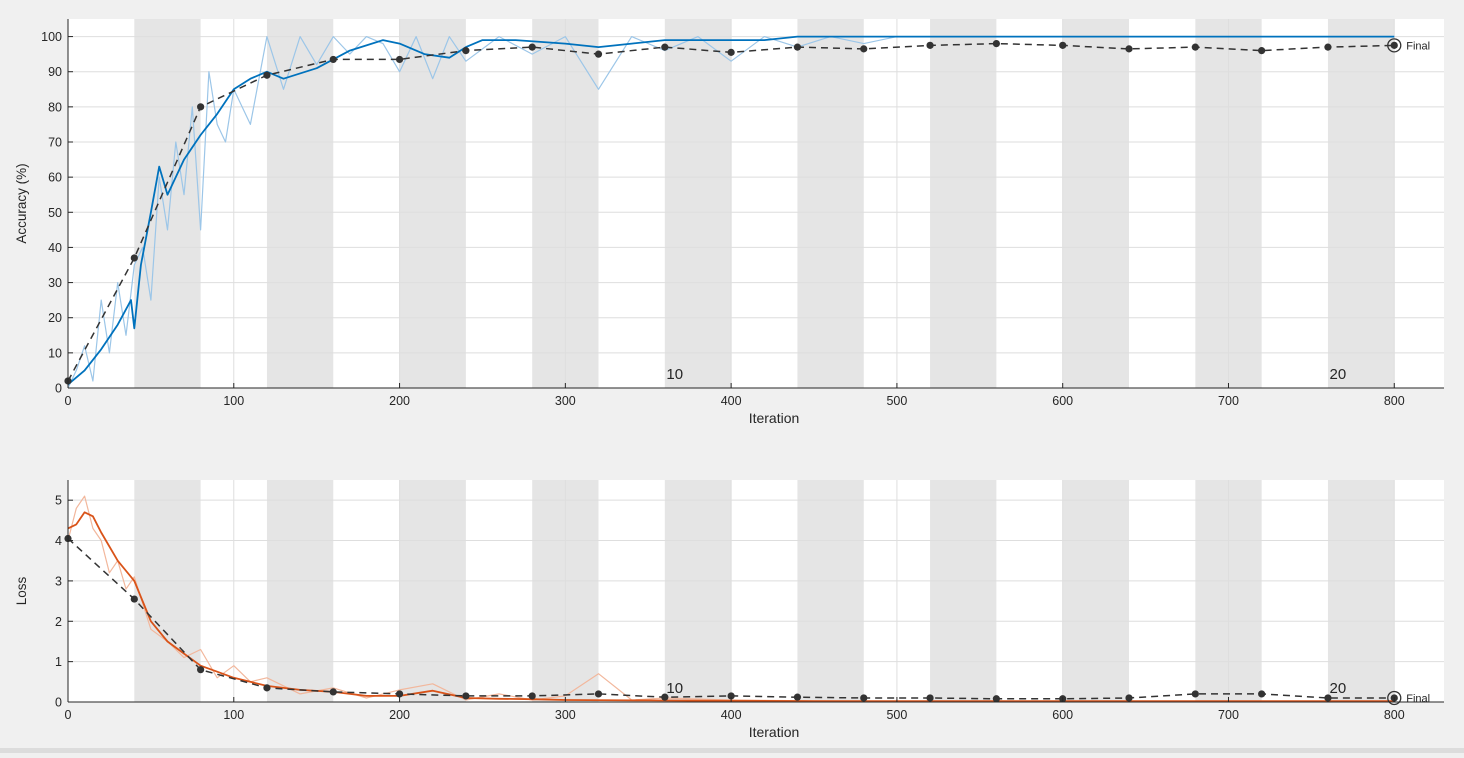  I want to click on y-tick-label: 30, so click(55, 283).